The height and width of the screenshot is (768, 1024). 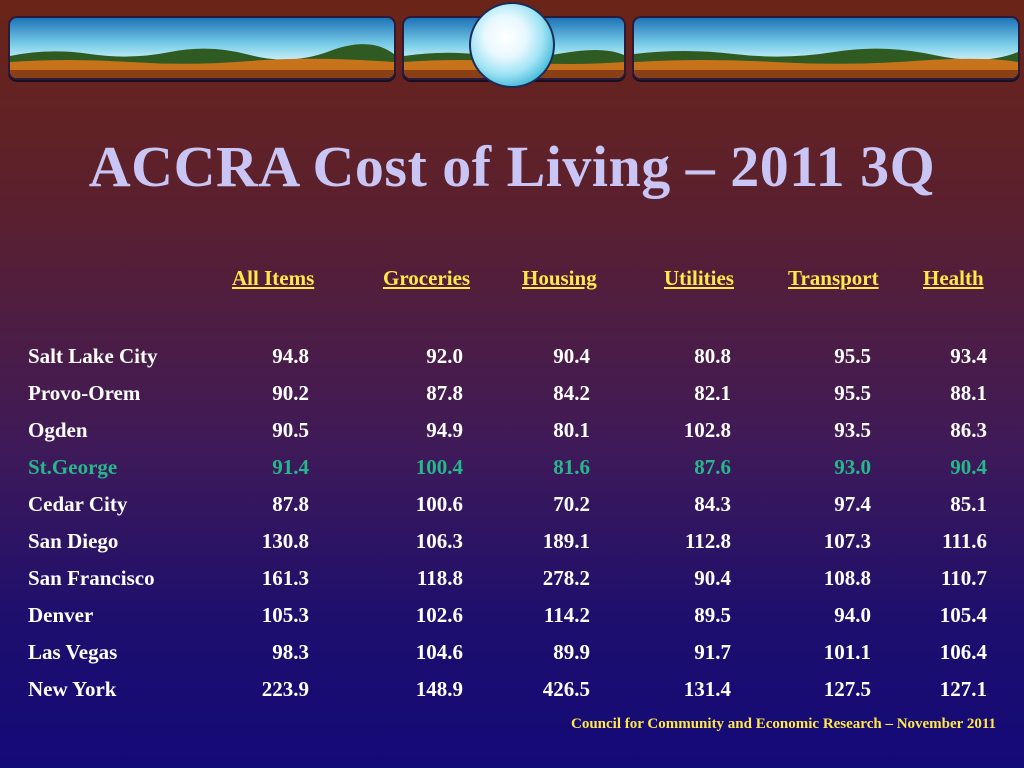 What do you see at coordinates (571, 393) in the screenshot?
I see `table-cell: 84.2` at bounding box center [571, 393].